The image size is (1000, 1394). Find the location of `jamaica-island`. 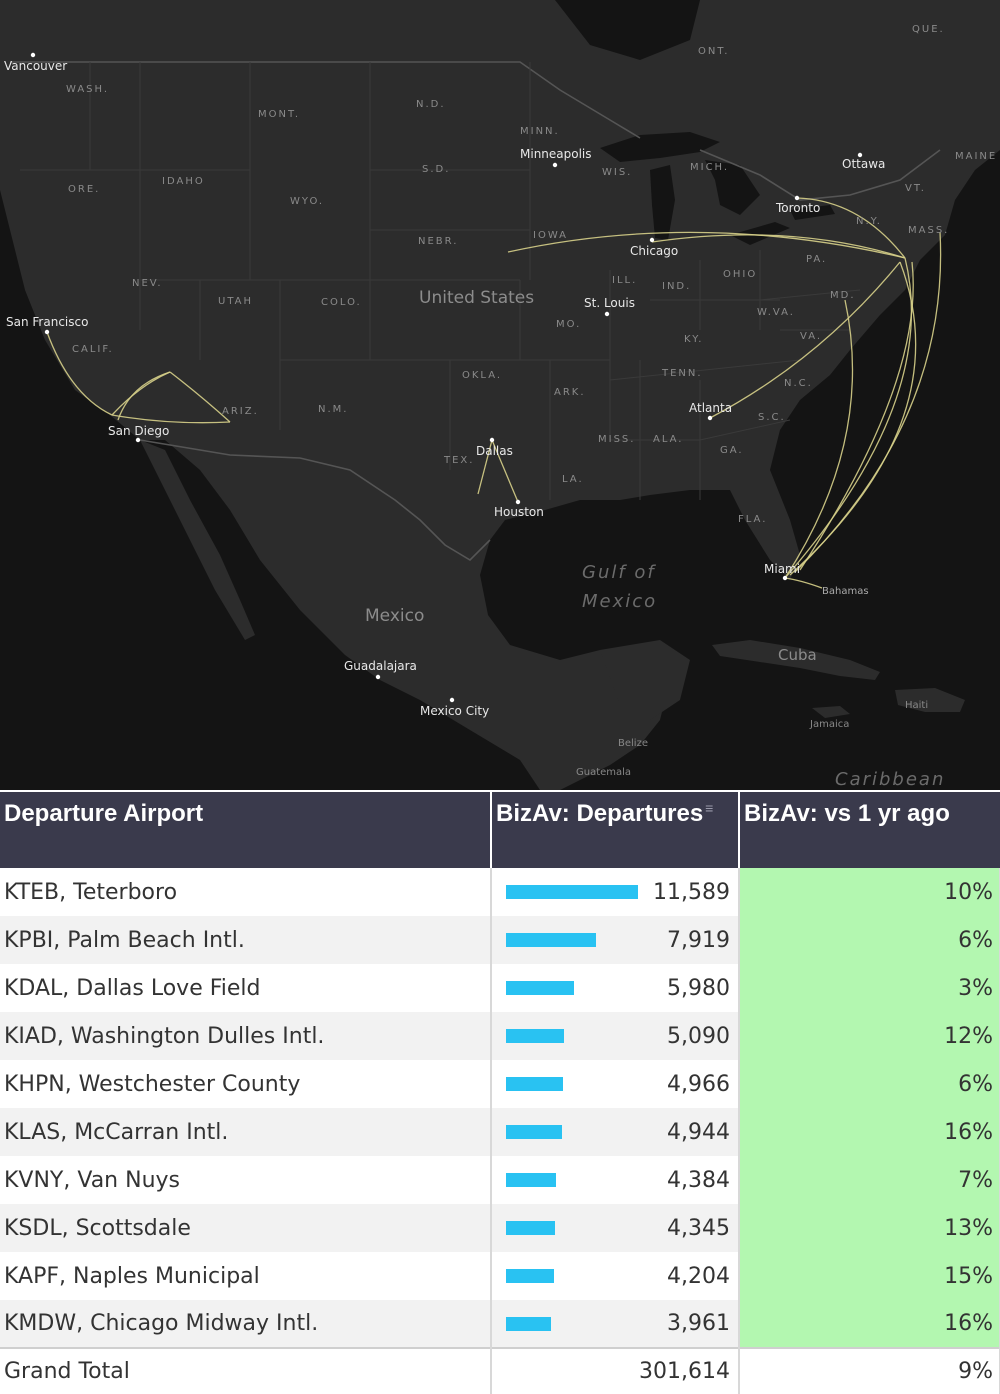

jamaica-island is located at coordinates (831, 712).